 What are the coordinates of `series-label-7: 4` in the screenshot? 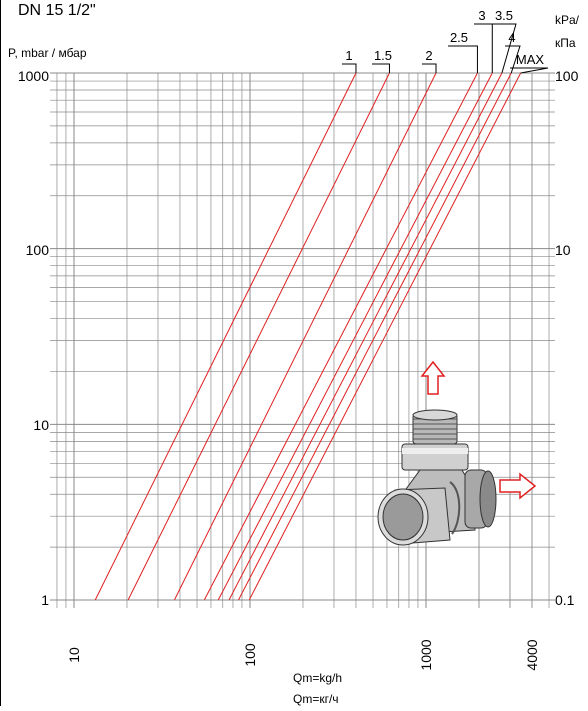 It's located at (511, 37).